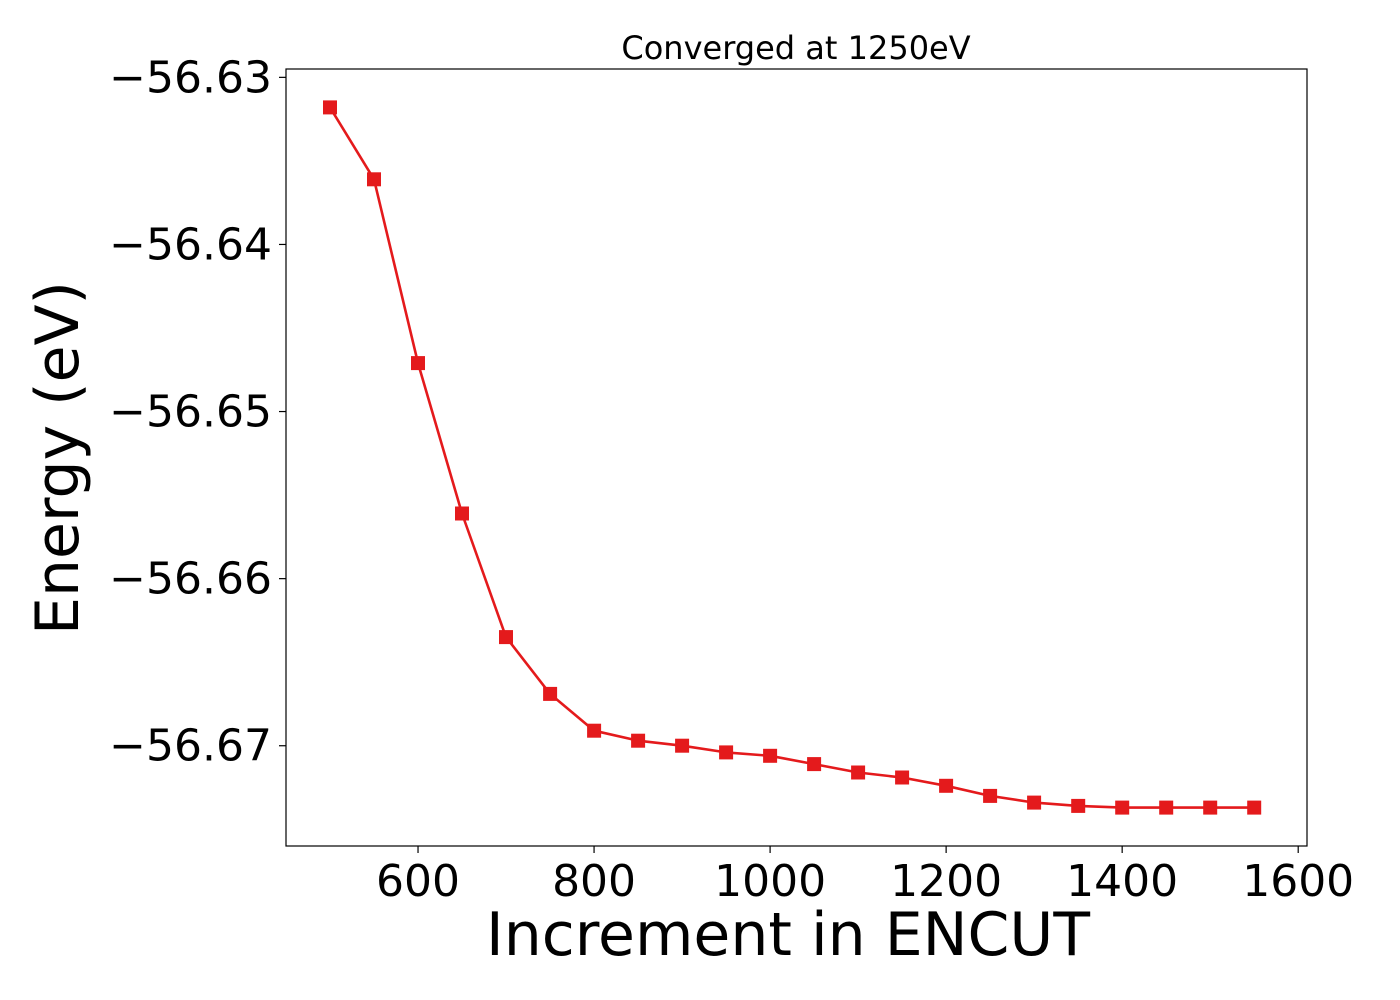 The image size is (1400, 1000). What do you see at coordinates (190, 412) in the screenshot?
I see `y-tick-label: −56.65` at bounding box center [190, 412].